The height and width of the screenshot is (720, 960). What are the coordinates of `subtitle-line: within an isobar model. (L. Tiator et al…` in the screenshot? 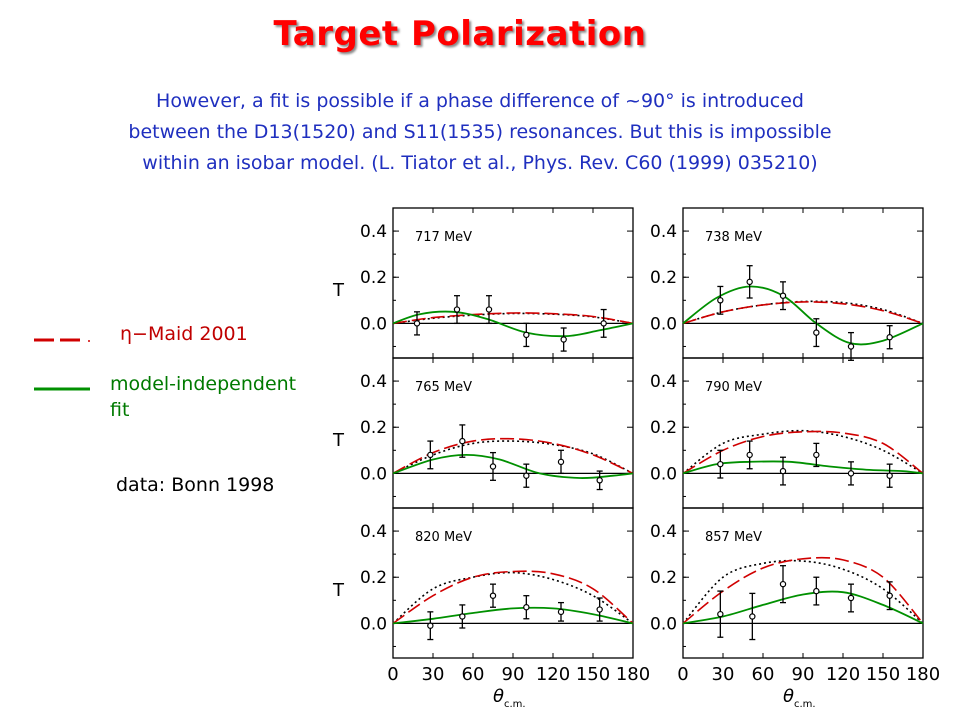 It's located at (480, 163).